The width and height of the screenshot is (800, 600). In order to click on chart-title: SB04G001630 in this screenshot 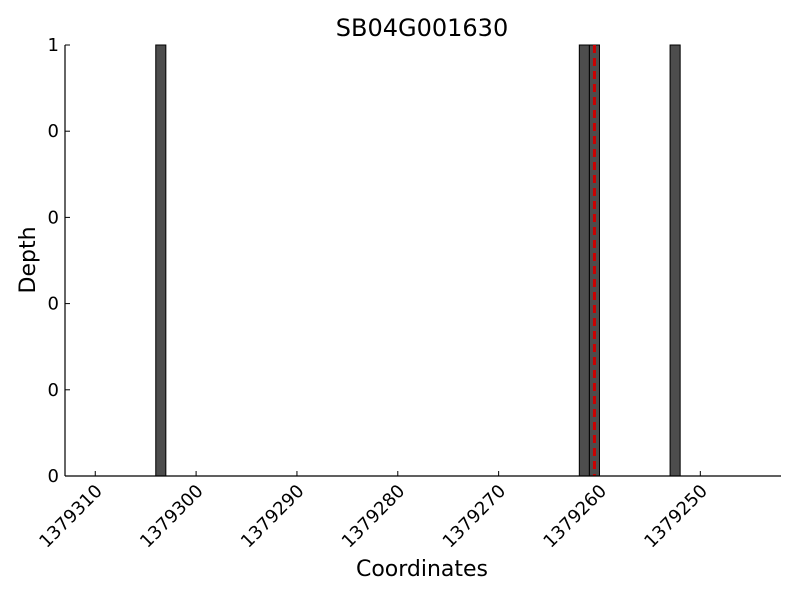, I will do `click(422, 28)`.